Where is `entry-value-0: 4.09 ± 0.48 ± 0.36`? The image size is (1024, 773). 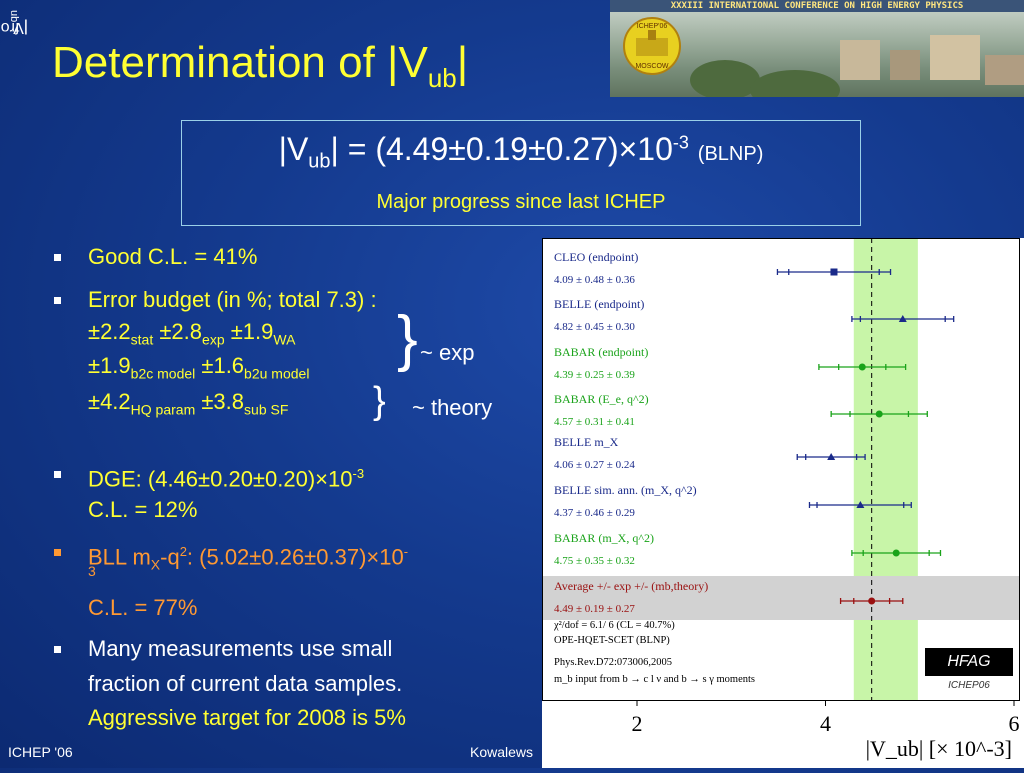
entry-value-0: 4.09 ± 0.48 ± 0.36 is located at coordinates (594, 280).